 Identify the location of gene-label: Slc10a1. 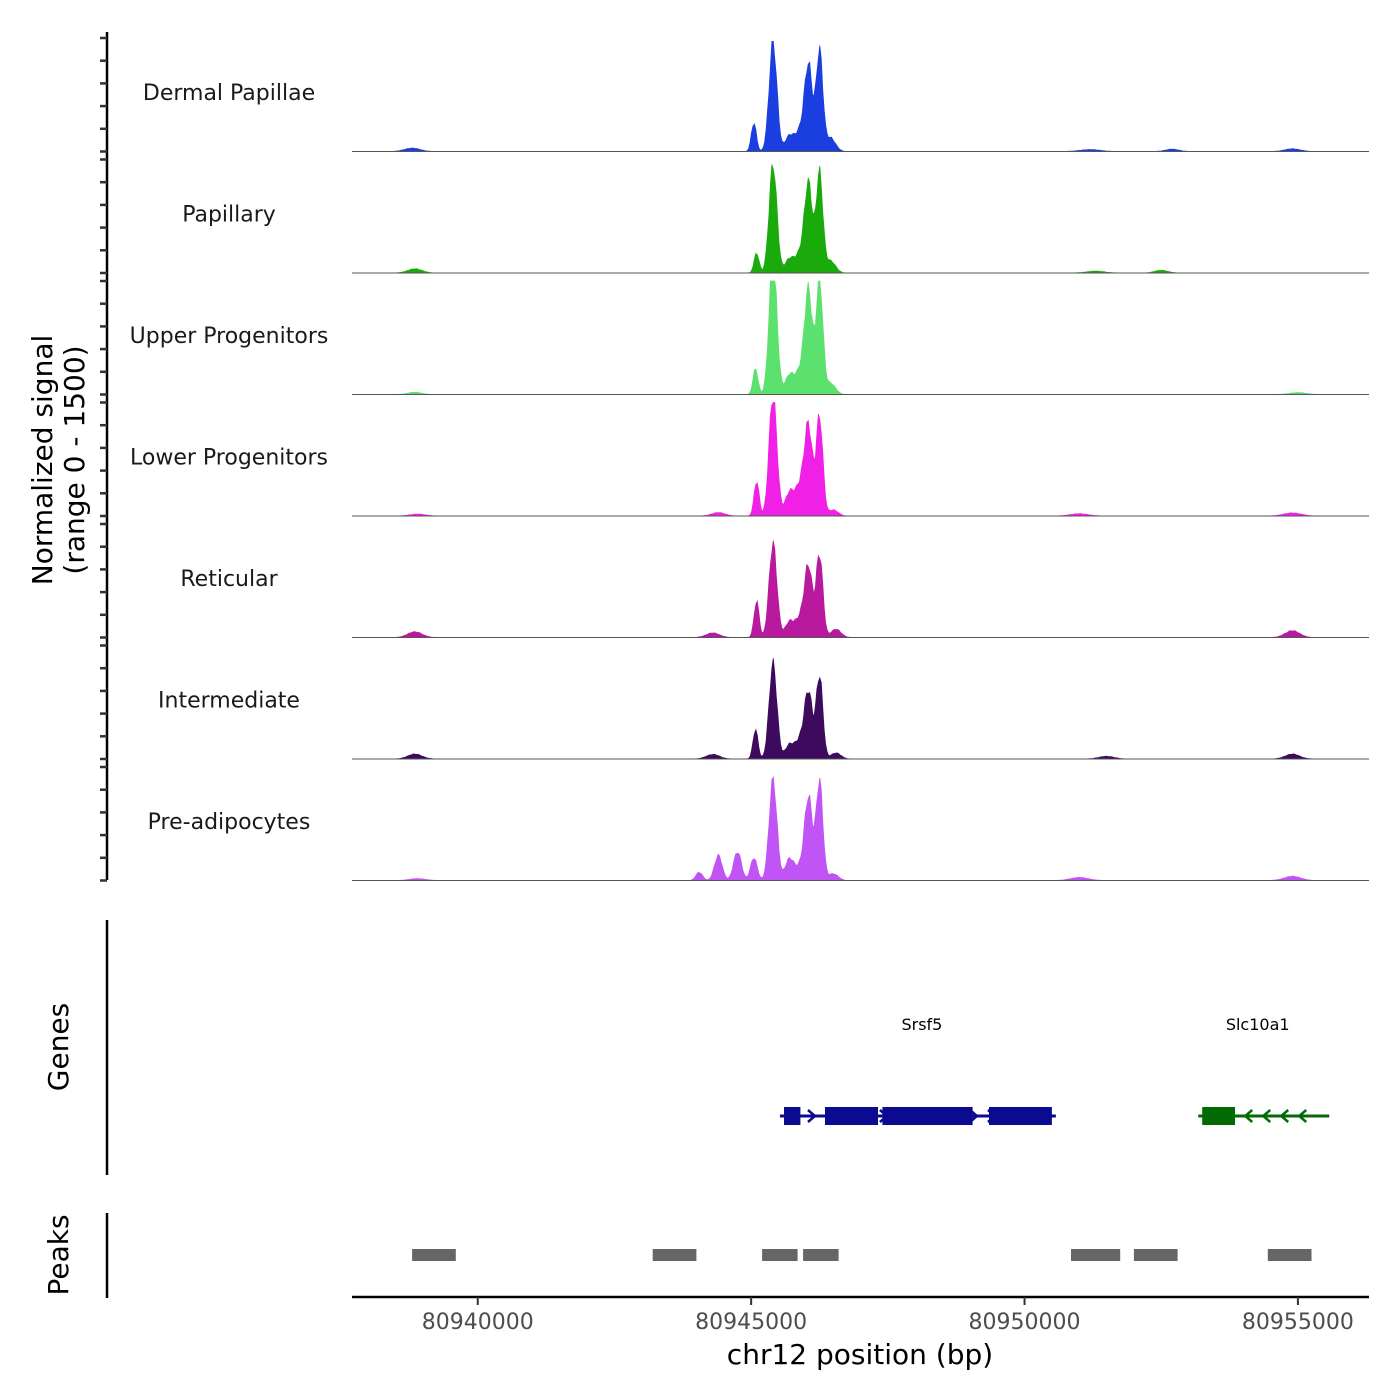
(1258, 1024).